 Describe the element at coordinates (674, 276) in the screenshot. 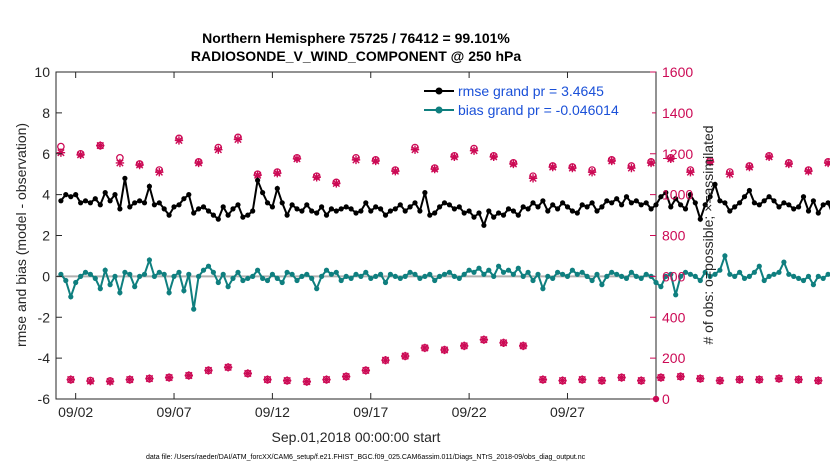

I see `y-tick-label-right: 600` at that location.